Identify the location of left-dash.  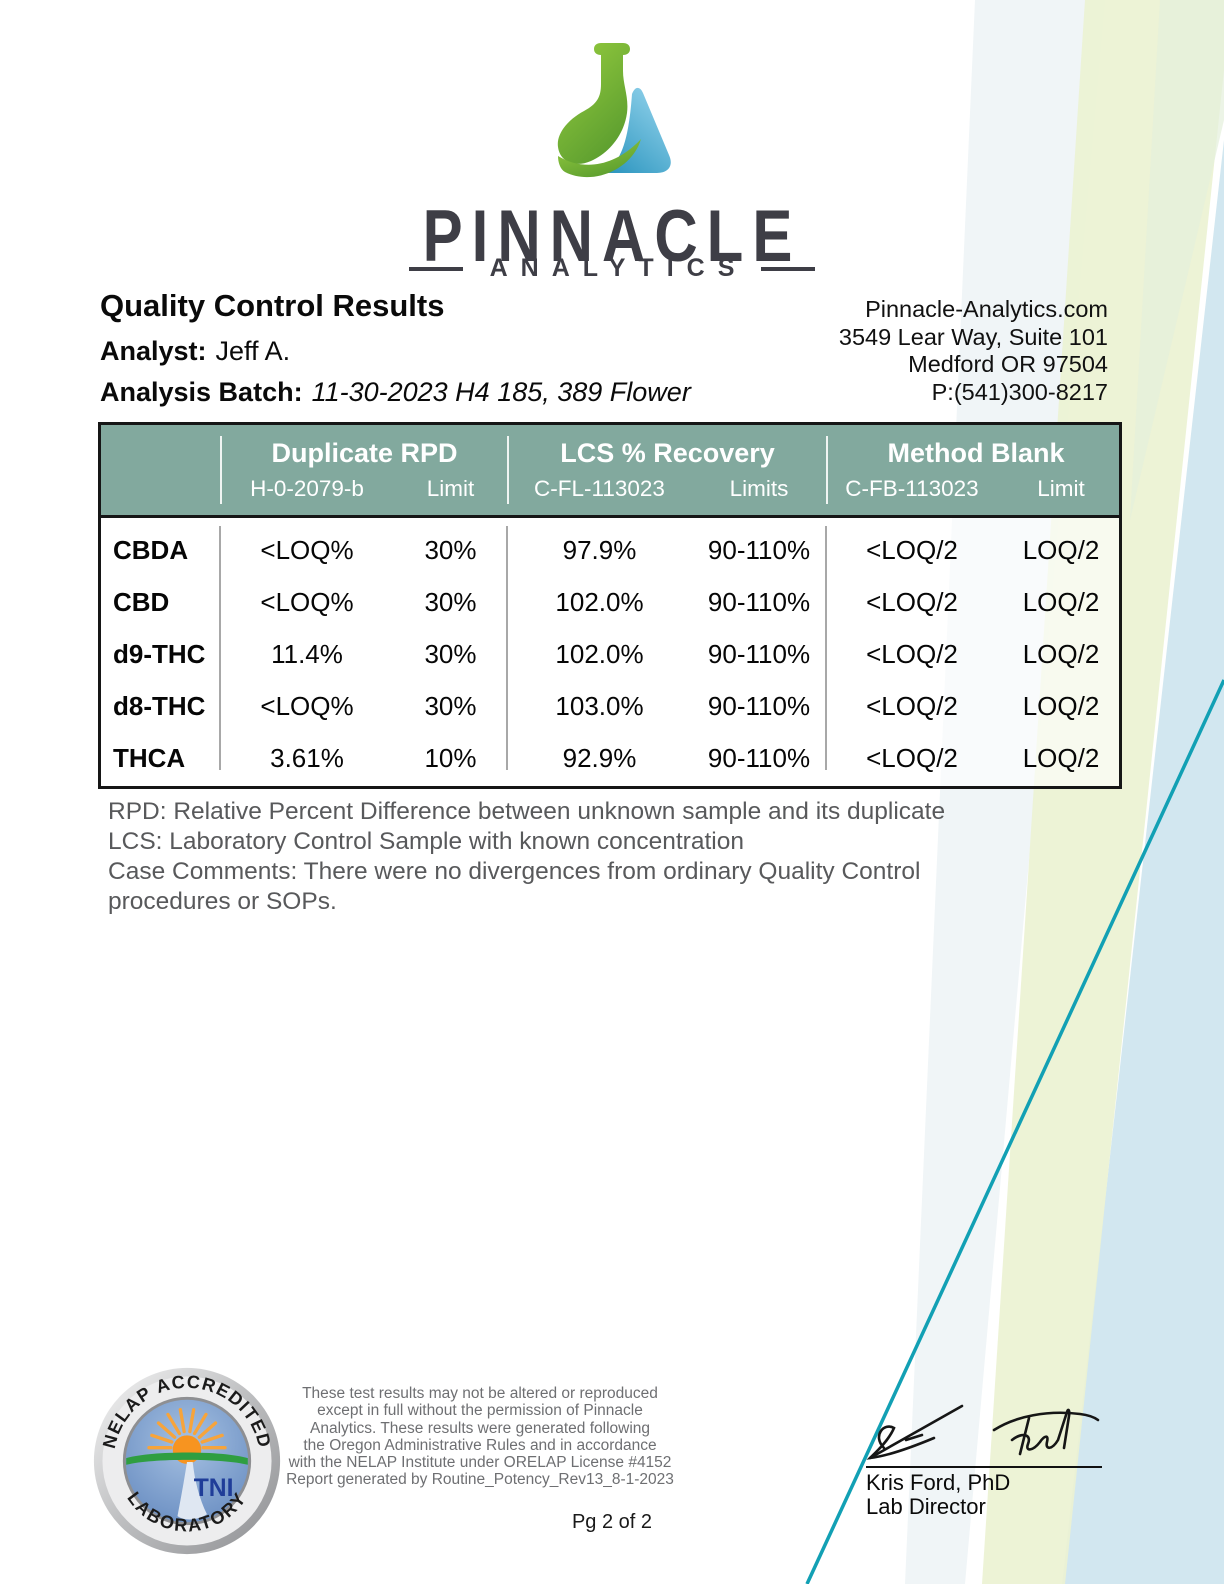
(435, 268).